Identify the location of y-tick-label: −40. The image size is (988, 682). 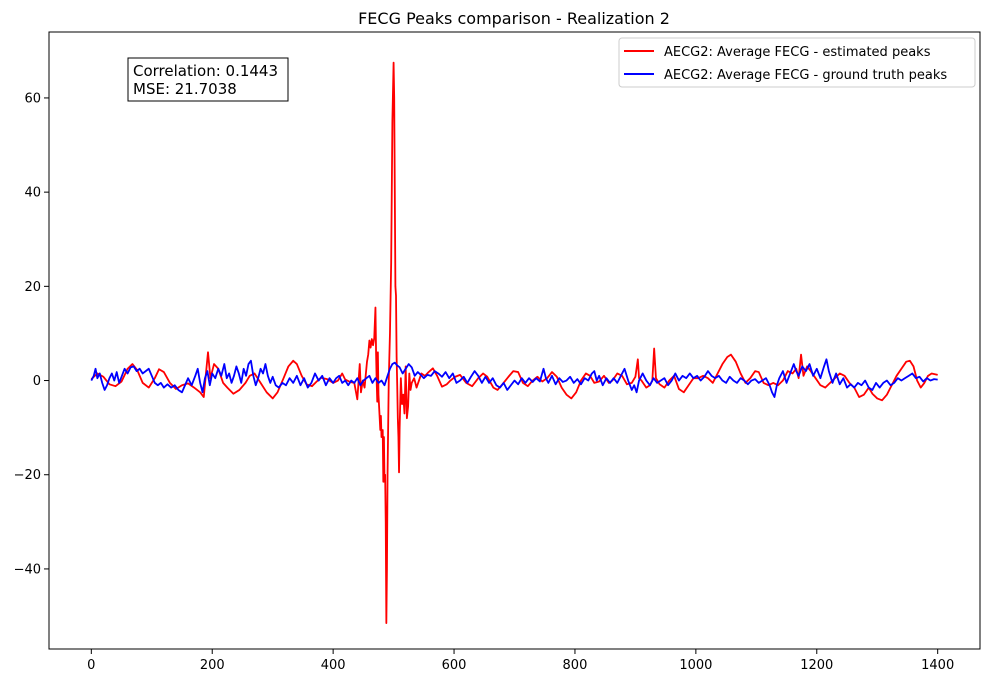
(27, 569).